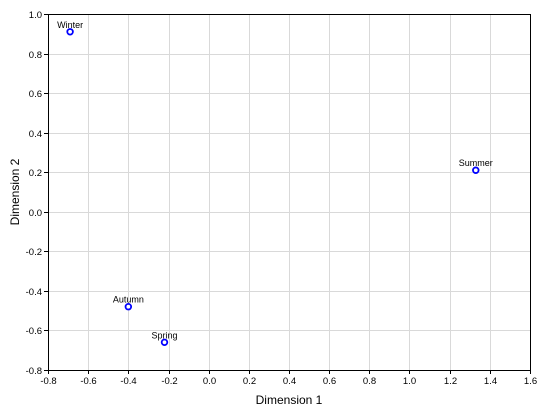 This screenshot has height=411, width=550. Describe the element at coordinates (249, 381) in the screenshot. I see `x-tick-label: 0.2` at that location.